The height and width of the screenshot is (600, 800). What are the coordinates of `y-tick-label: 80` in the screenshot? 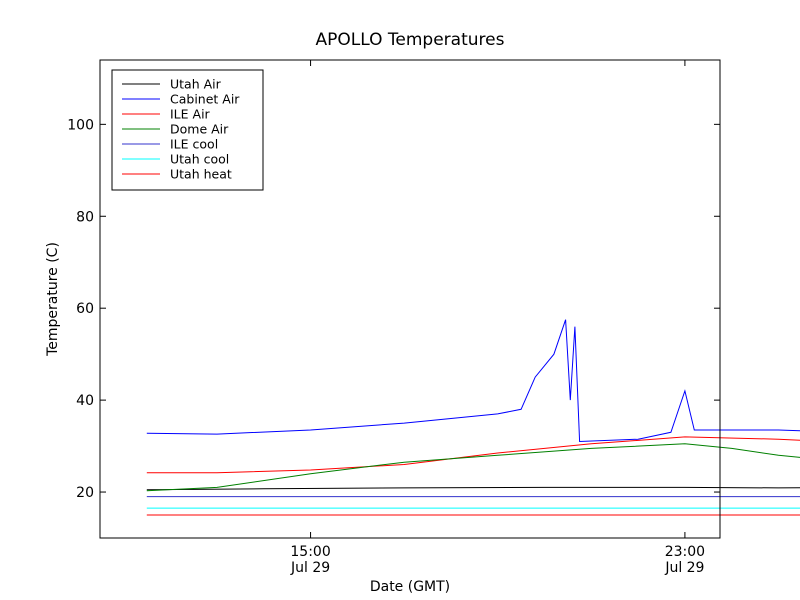 It's located at (85, 217).